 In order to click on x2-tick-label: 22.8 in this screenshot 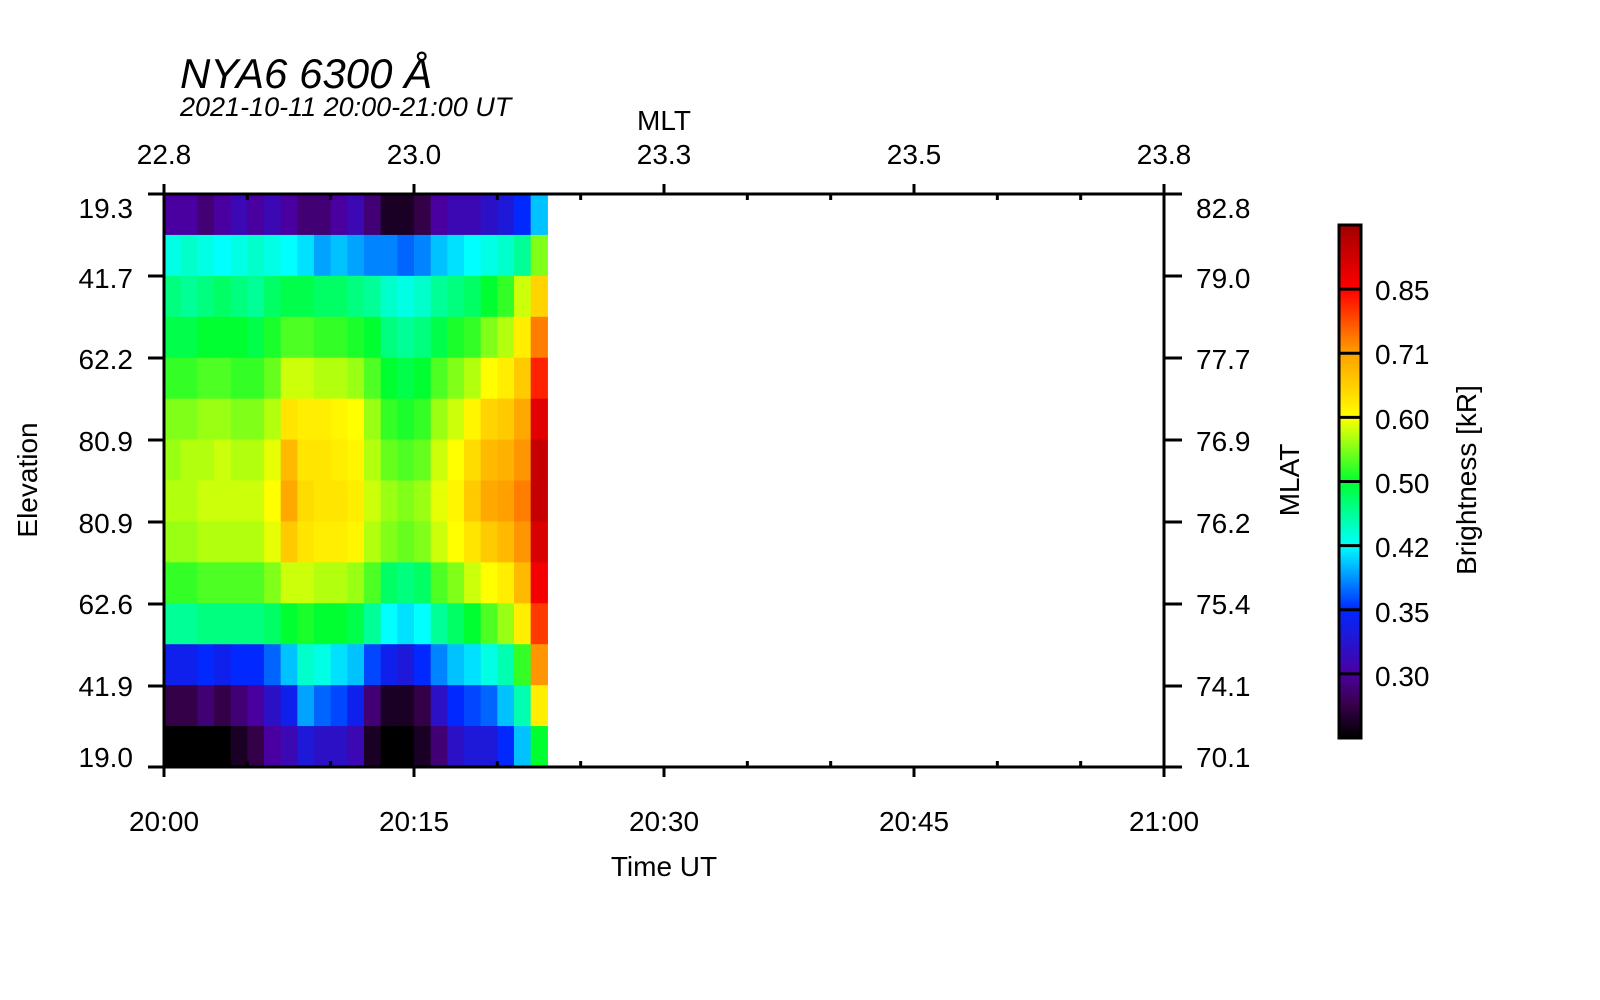, I will do `click(164, 154)`.